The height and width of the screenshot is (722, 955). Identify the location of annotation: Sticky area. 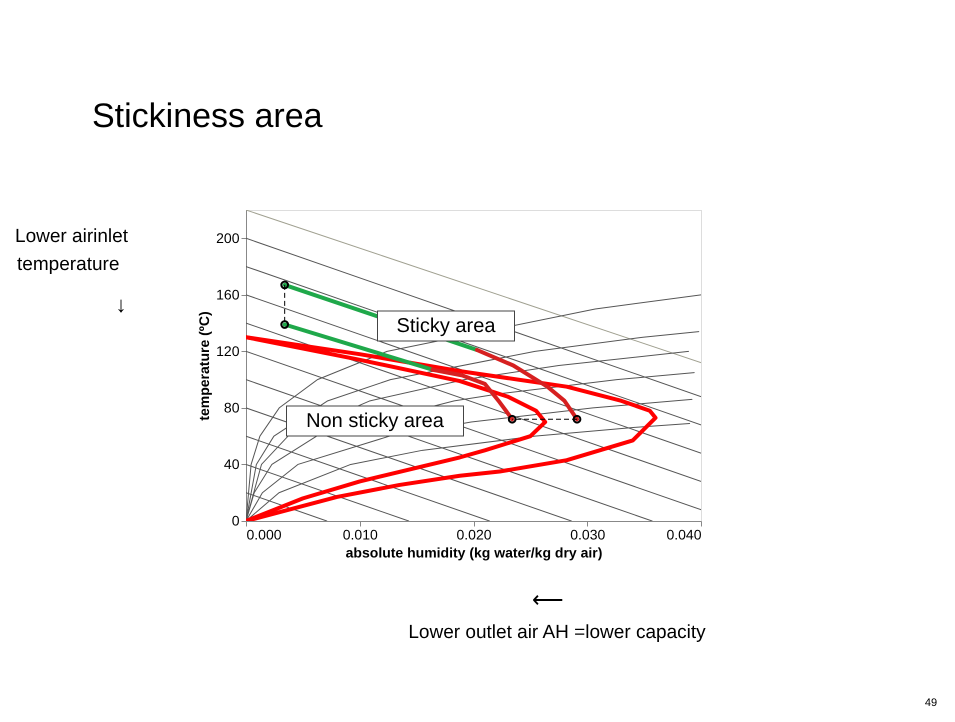
(446, 326).